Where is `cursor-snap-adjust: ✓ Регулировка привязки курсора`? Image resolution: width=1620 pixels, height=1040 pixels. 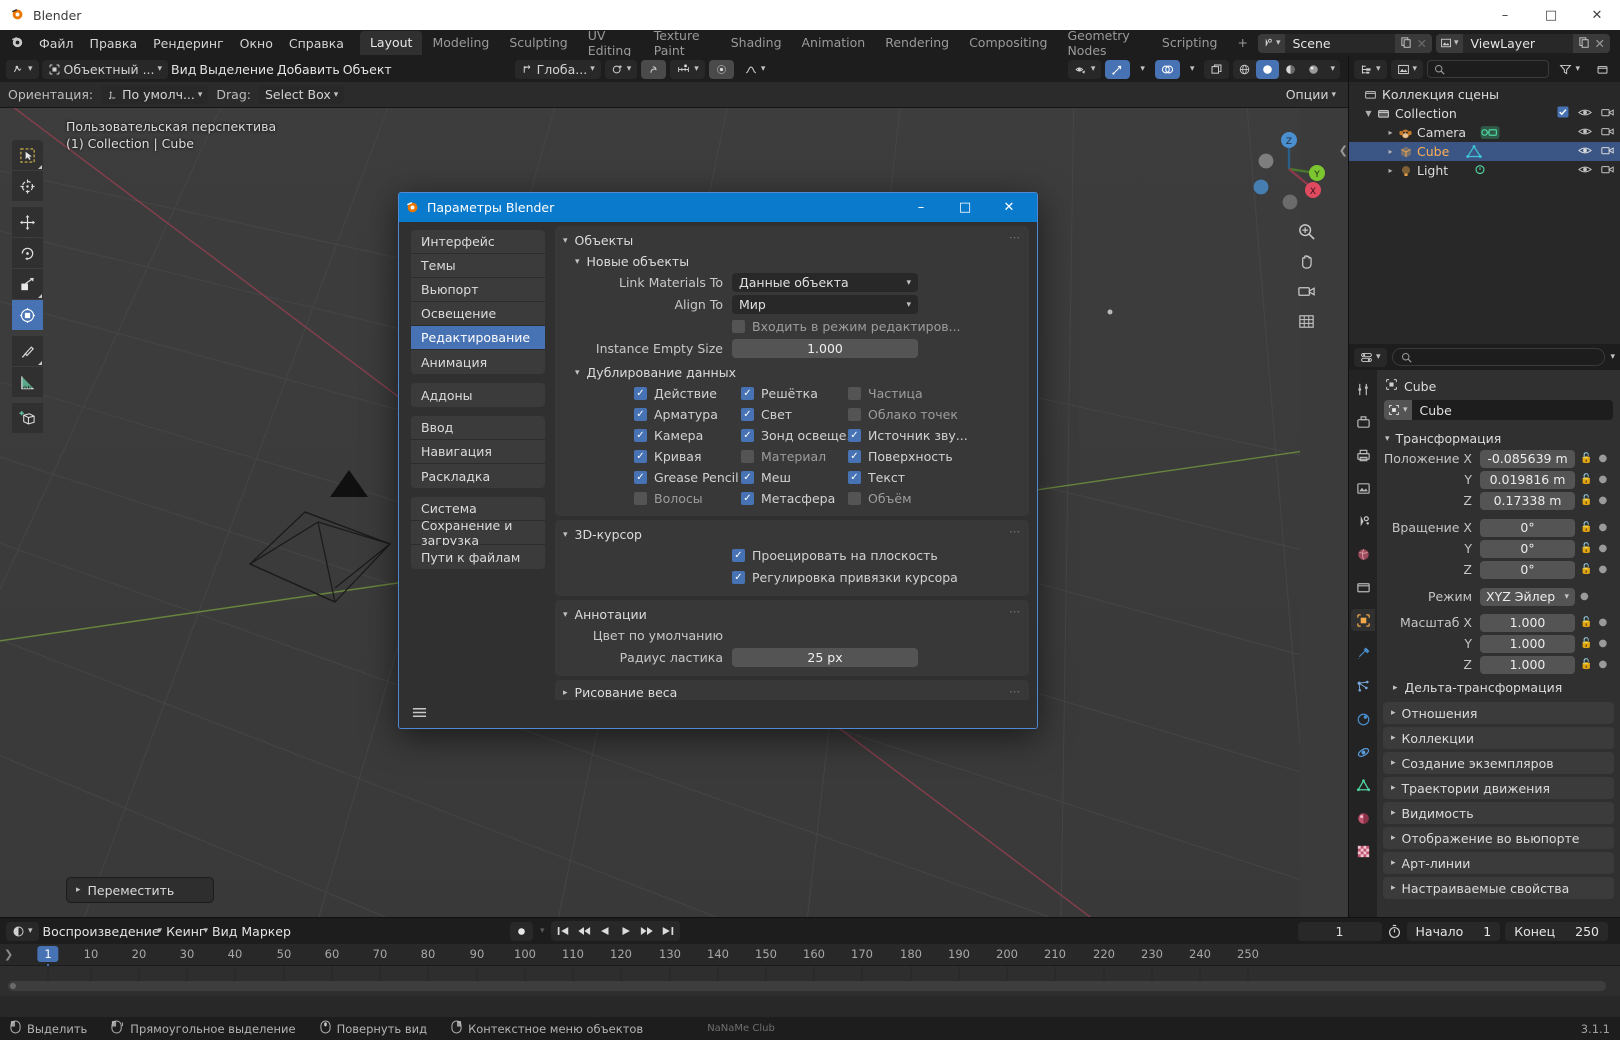
cursor-snap-adjust: ✓ Регулировка привязки курсора is located at coordinates (845, 577).